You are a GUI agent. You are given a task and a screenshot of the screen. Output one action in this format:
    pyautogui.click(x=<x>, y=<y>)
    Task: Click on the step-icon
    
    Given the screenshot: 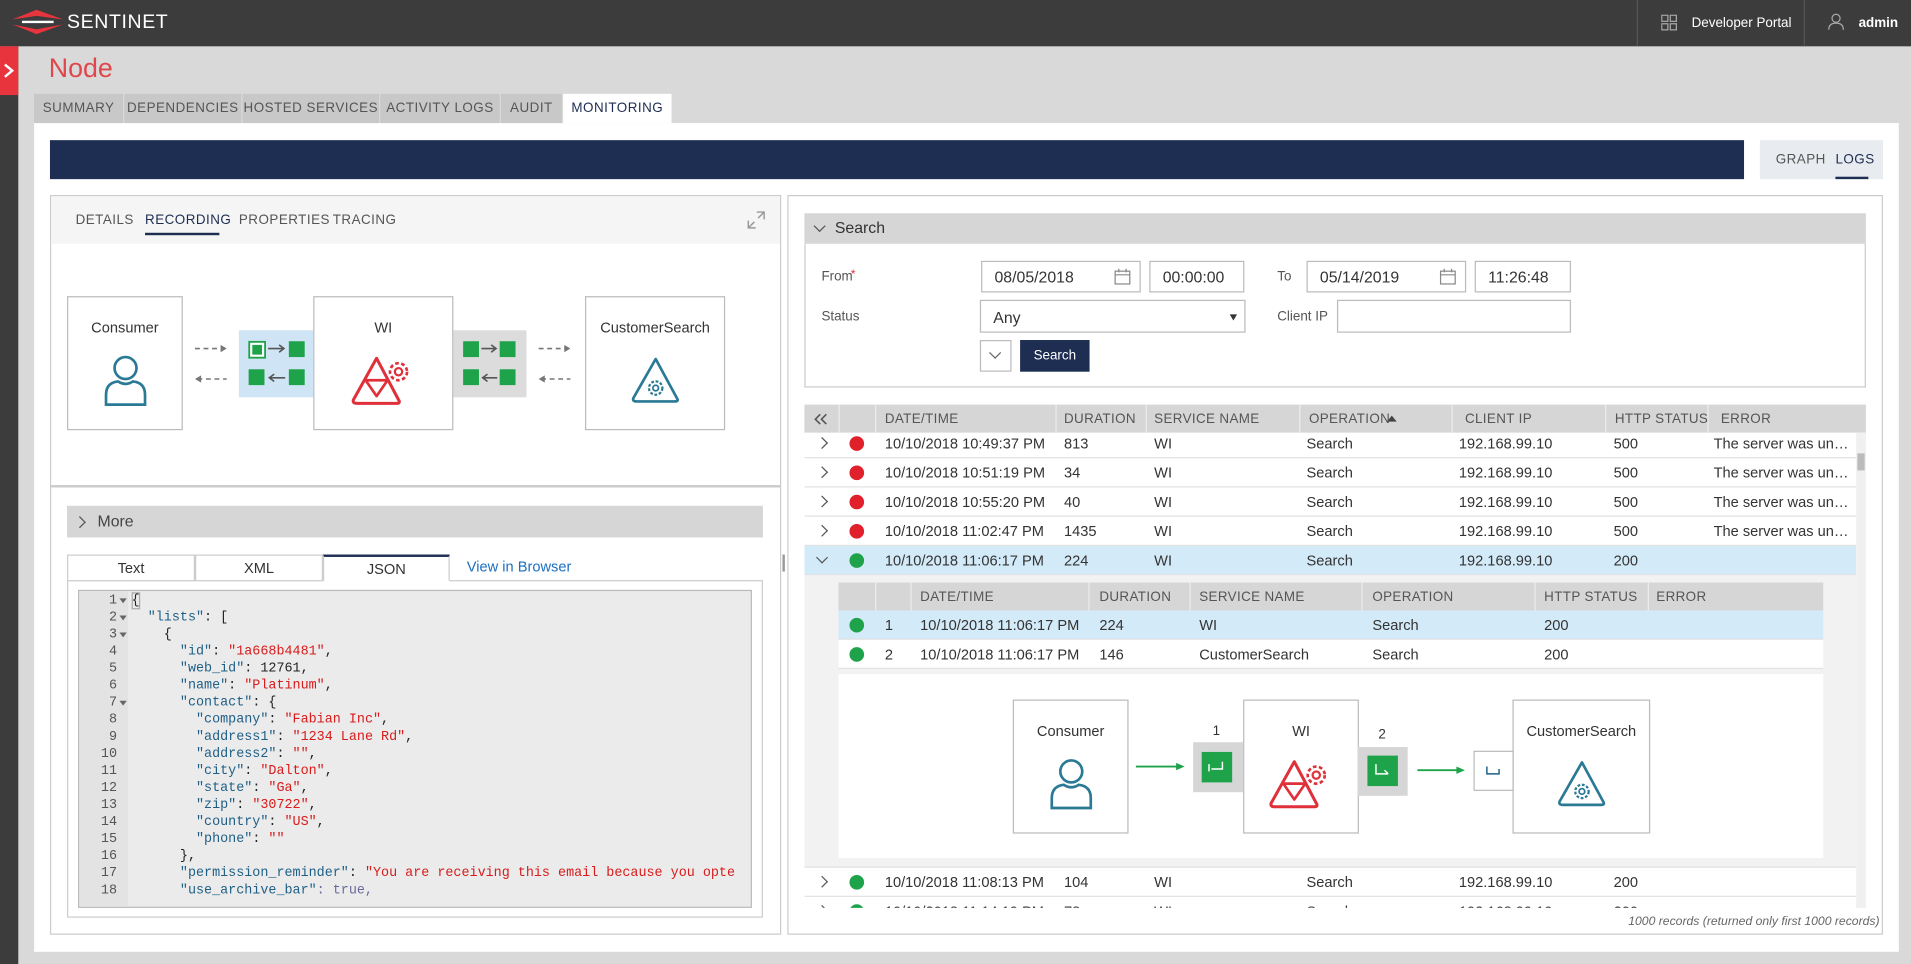 What is the action you would take?
    pyautogui.click(x=1382, y=771)
    